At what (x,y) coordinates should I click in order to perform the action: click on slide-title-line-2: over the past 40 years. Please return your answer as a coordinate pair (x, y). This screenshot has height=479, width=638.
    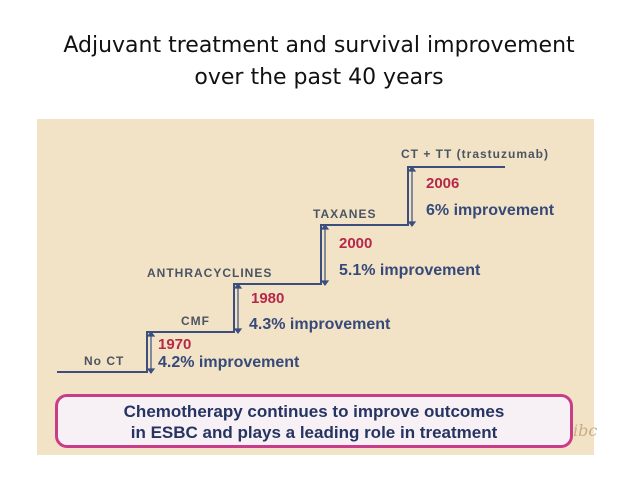
    Looking at the image, I should click on (319, 77).